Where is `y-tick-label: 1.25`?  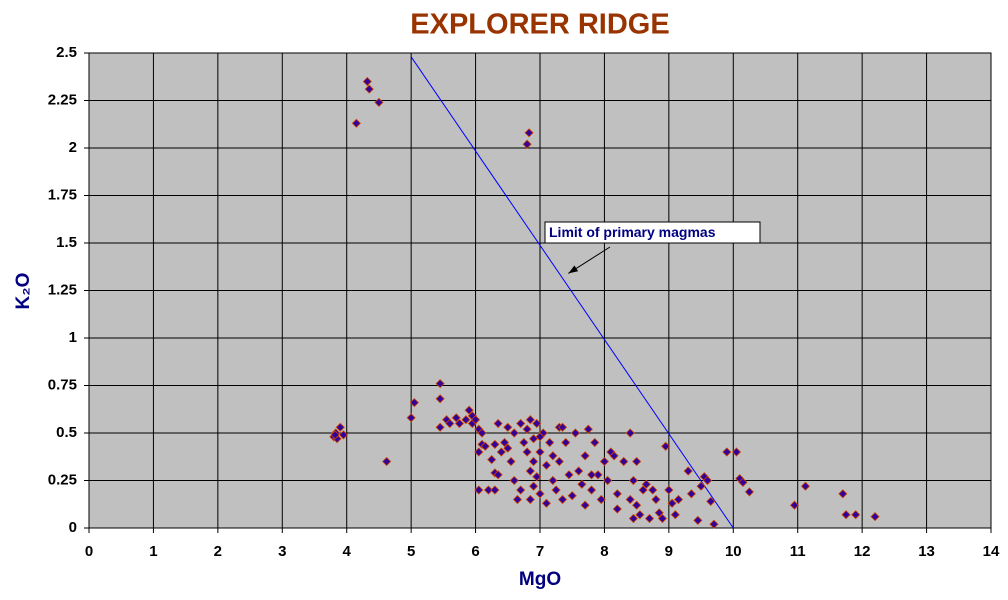 y-tick-label: 1.25 is located at coordinates (62, 289).